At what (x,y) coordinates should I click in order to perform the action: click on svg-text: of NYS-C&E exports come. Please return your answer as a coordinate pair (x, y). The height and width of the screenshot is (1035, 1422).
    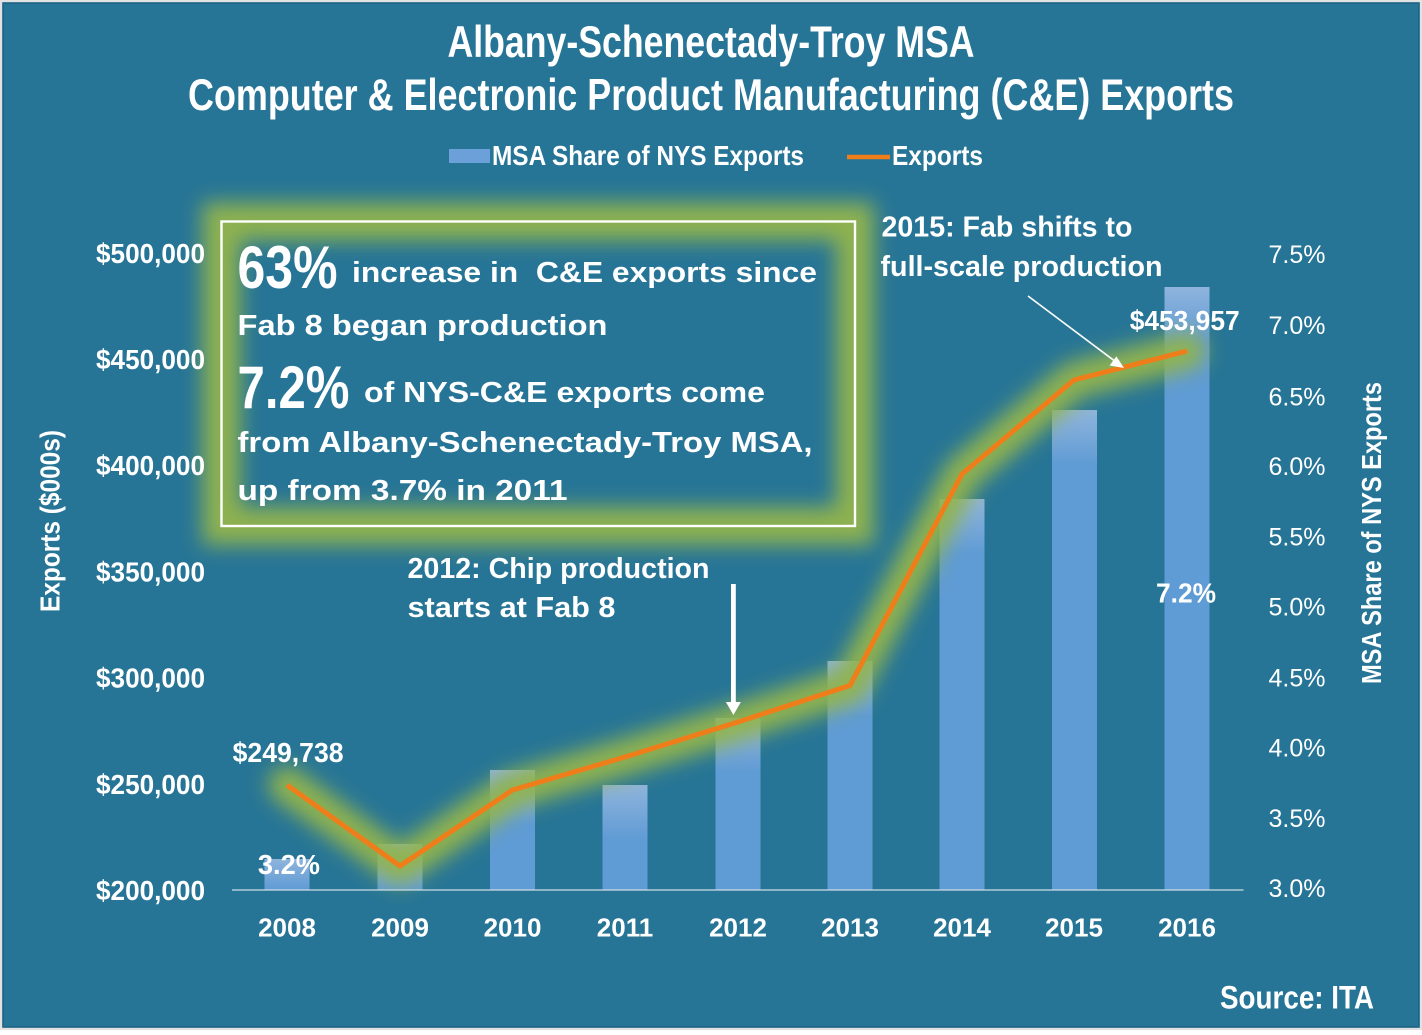
    Looking at the image, I should click on (564, 393).